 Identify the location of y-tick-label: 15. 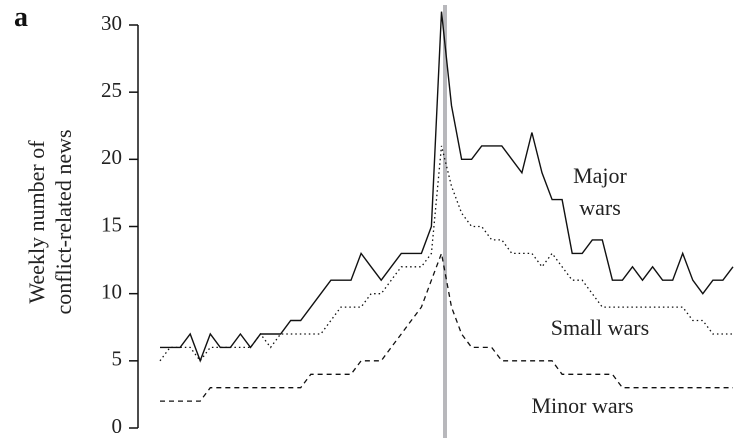
(111, 224).